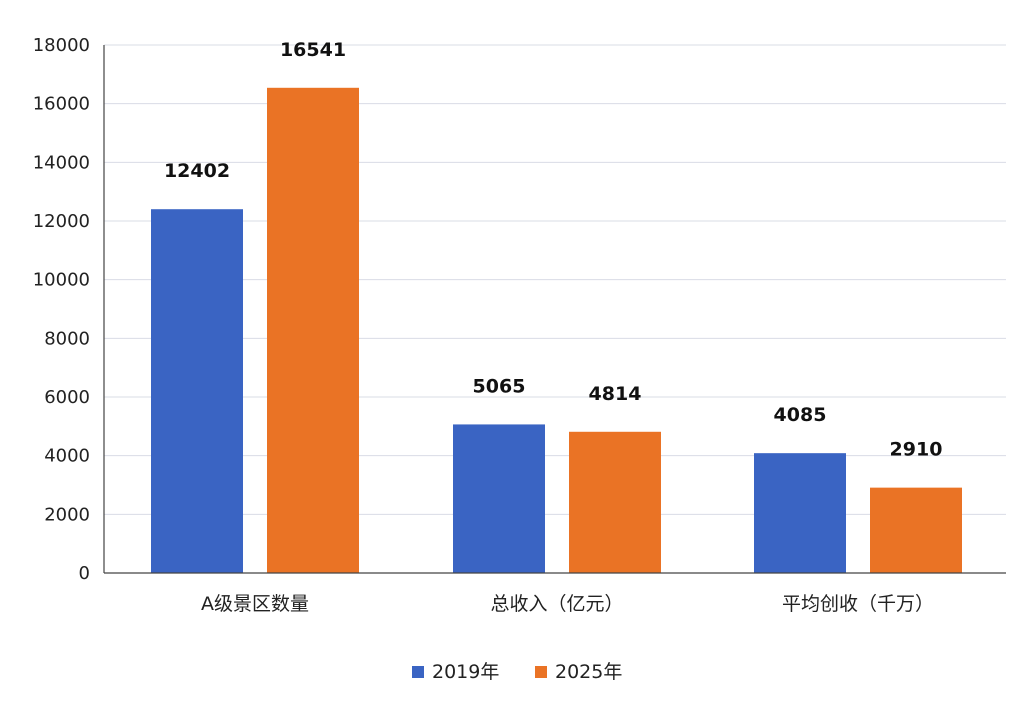  I want to click on bar-series1-cat3, so click(800, 513).